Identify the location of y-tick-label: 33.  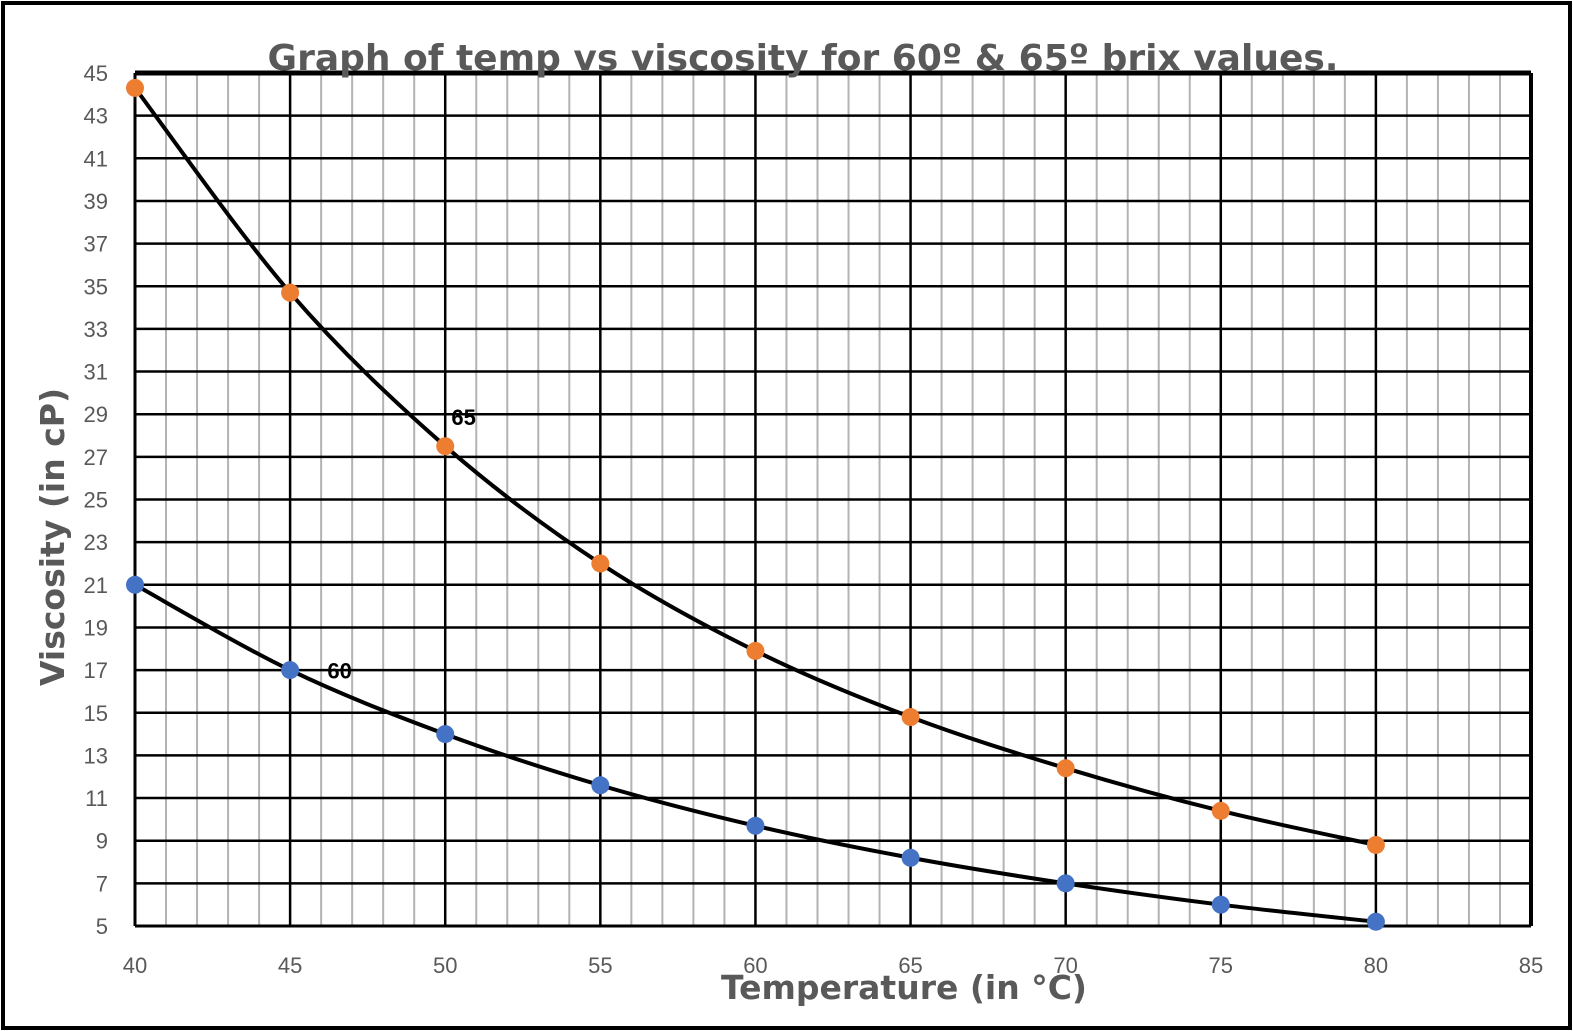
(96, 329).